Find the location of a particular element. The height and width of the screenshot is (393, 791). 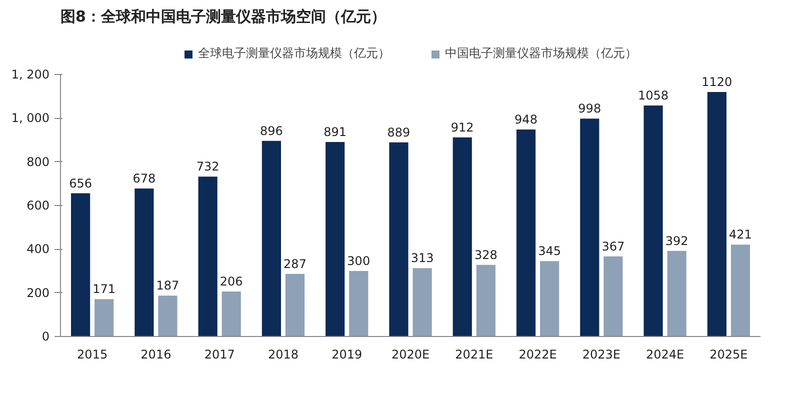

data-label: 889 is located at coordinates (398, 132).